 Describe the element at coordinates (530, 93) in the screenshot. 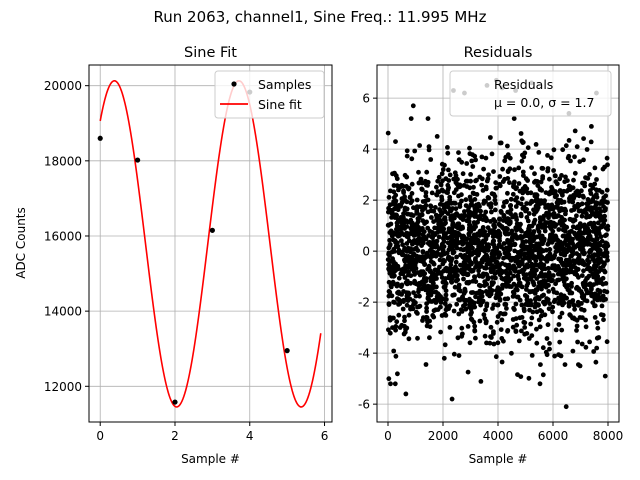

I see `residuals-legend-box` at that location.